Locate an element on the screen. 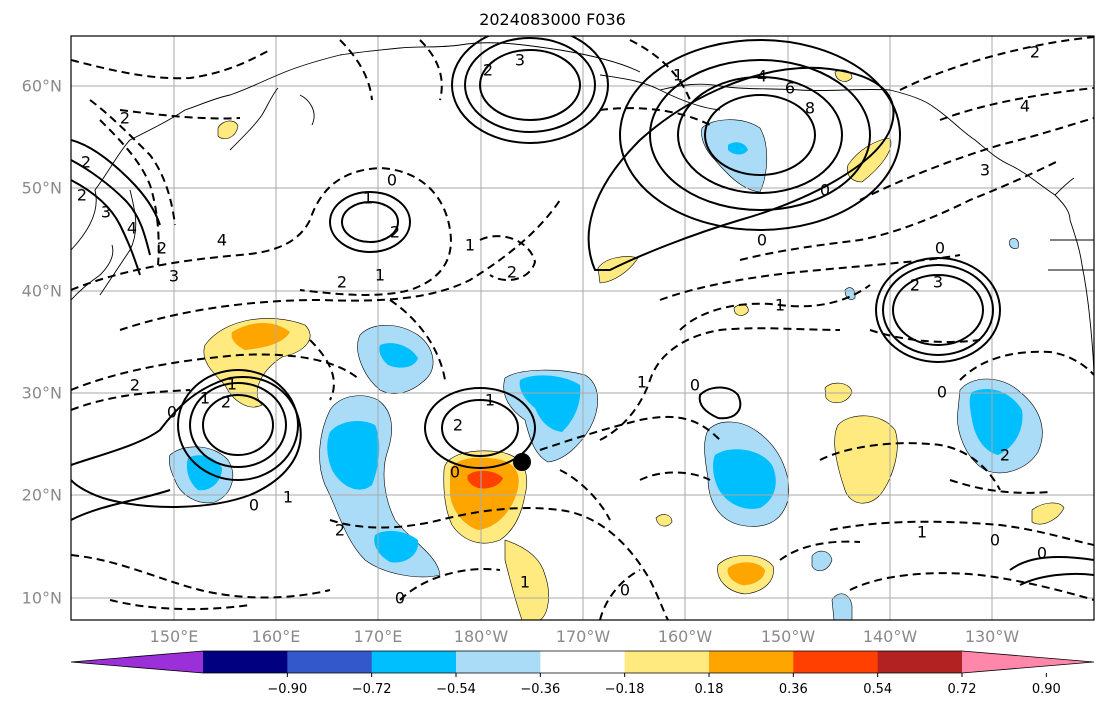  negative-anomaly-170e-core is located at coordinates (353, 455).